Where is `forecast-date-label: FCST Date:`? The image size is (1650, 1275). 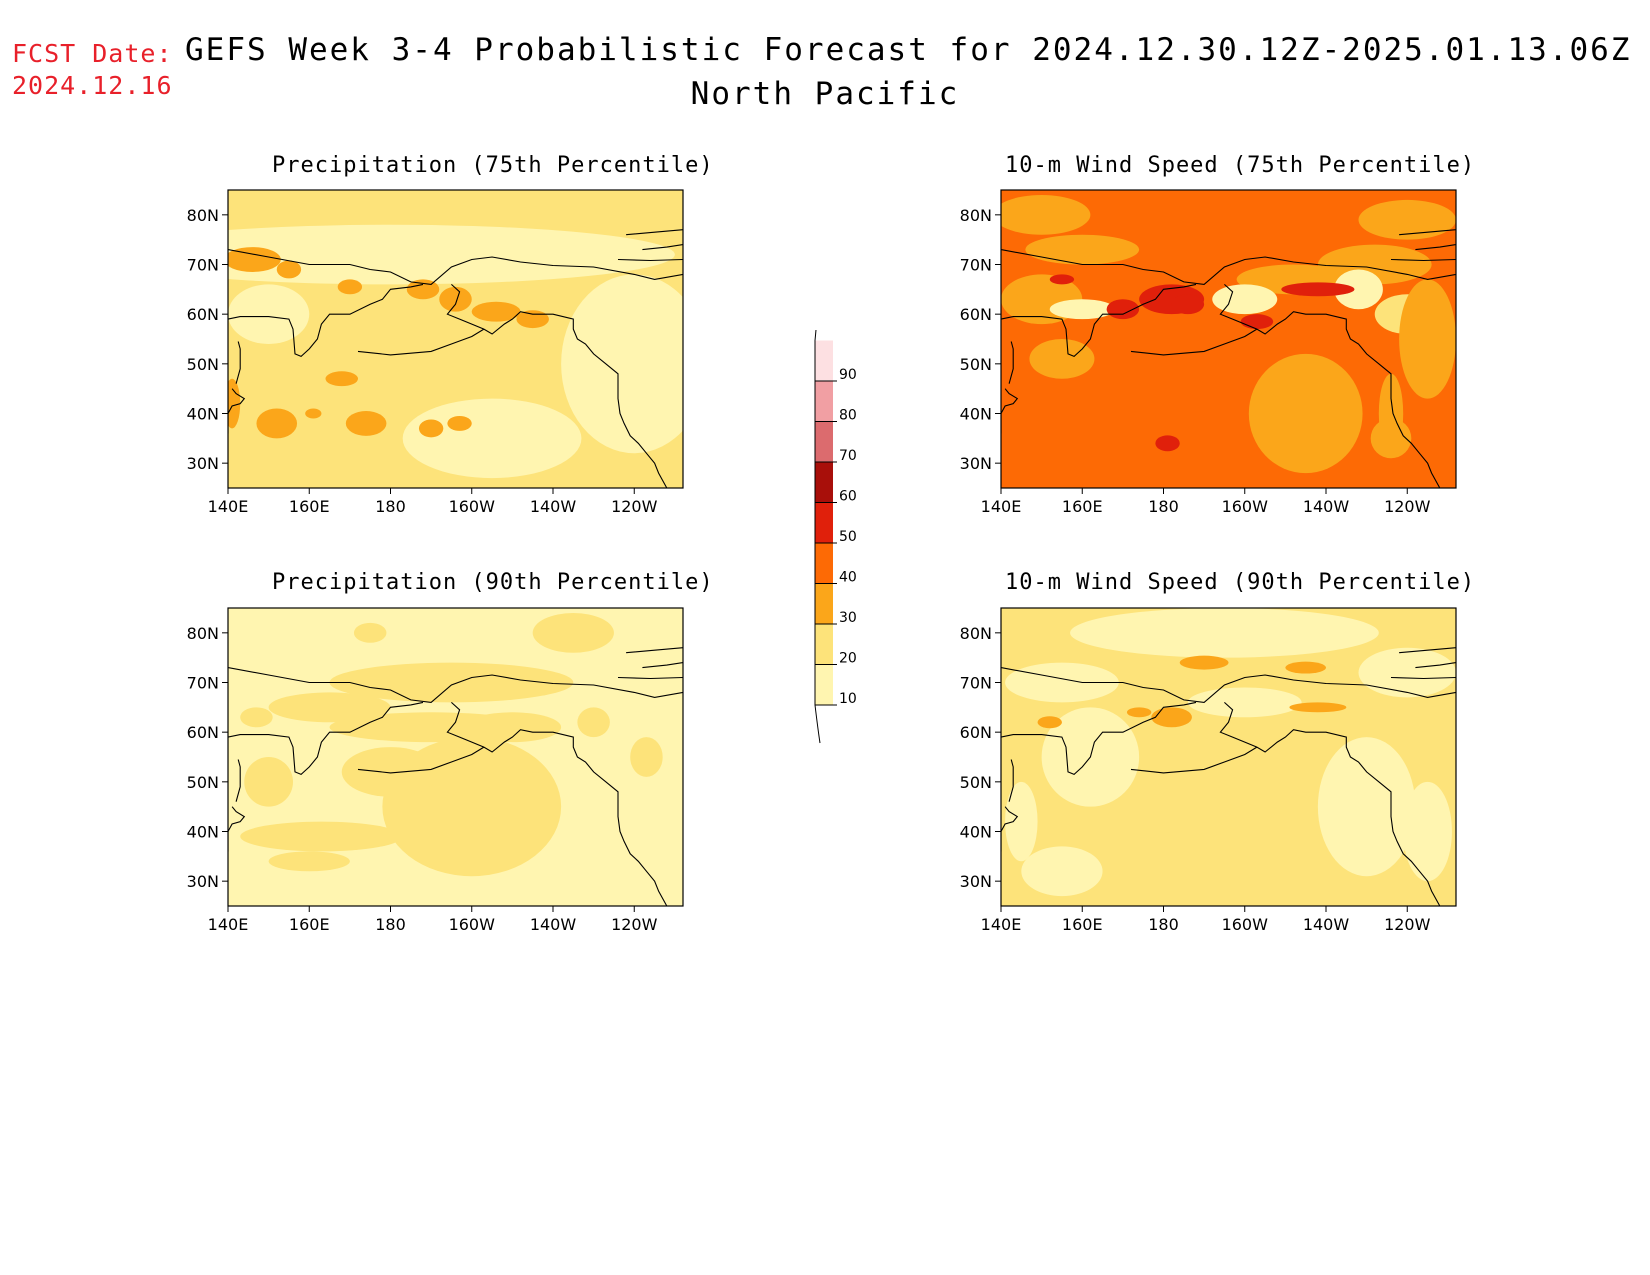 forecast-date-label: FCST Date: is located at coordinates (92, 53).